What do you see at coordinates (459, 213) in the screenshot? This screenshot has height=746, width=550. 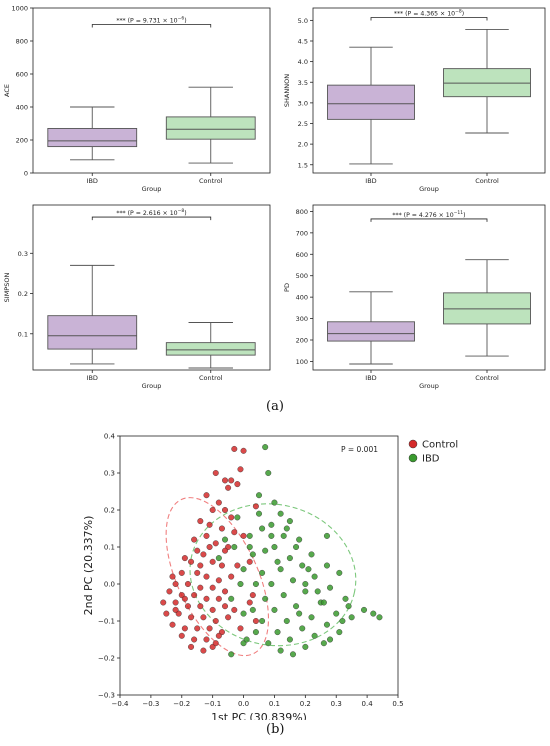 I see `sig-exponent: −11` at bounding box center [459, 213].